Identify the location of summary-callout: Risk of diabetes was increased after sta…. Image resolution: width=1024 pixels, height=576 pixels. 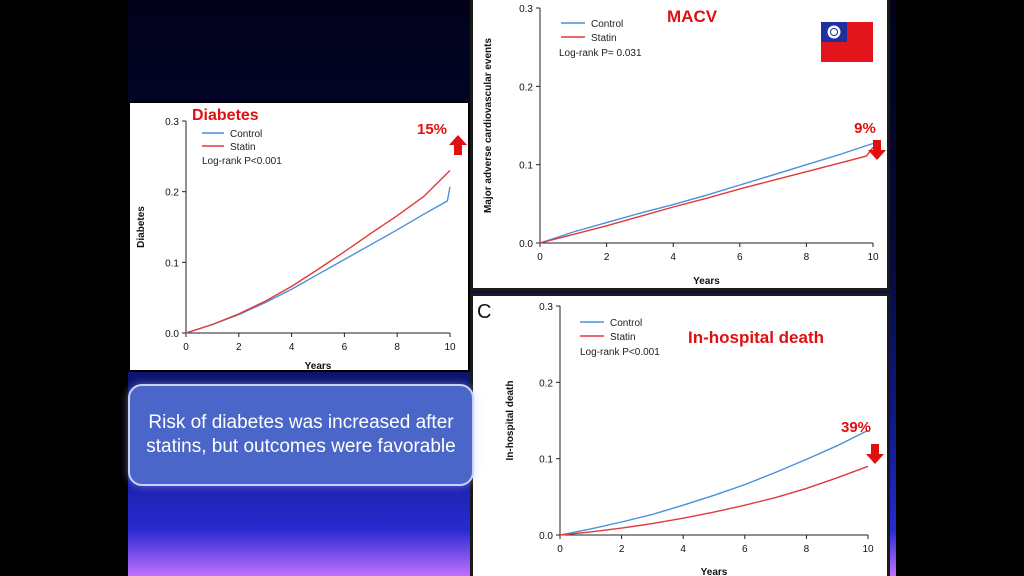
(301, 435).